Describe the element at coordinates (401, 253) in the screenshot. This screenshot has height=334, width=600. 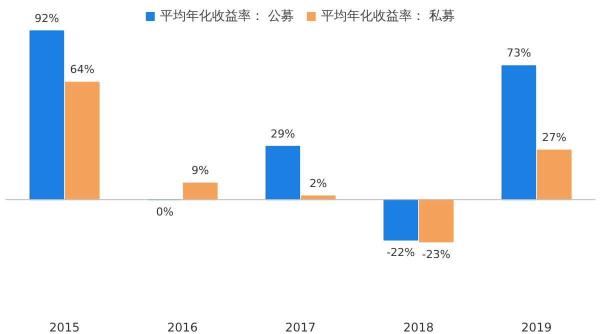
I see `data-label: -22%` at that location.